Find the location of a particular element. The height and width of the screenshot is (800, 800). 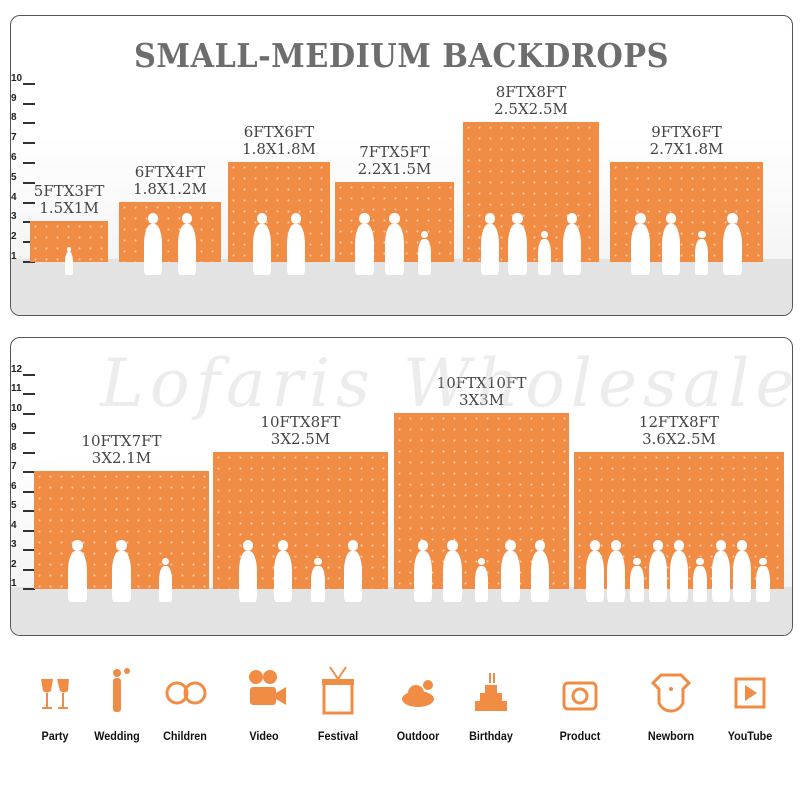

ruler-tick-label: 5 is located at coordinates (14, 505).